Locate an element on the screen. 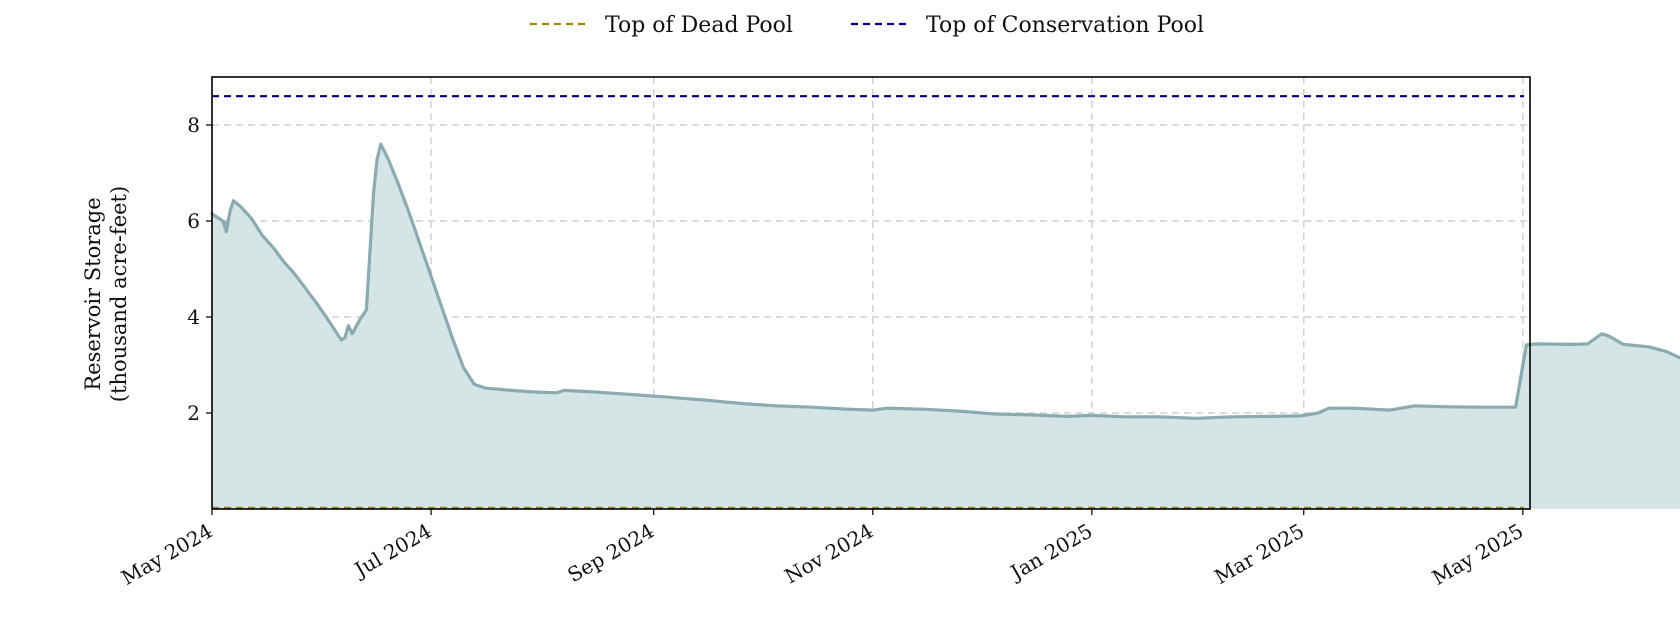  x-tick-label-6: May 2025 is located at coordinates (1477, 554).